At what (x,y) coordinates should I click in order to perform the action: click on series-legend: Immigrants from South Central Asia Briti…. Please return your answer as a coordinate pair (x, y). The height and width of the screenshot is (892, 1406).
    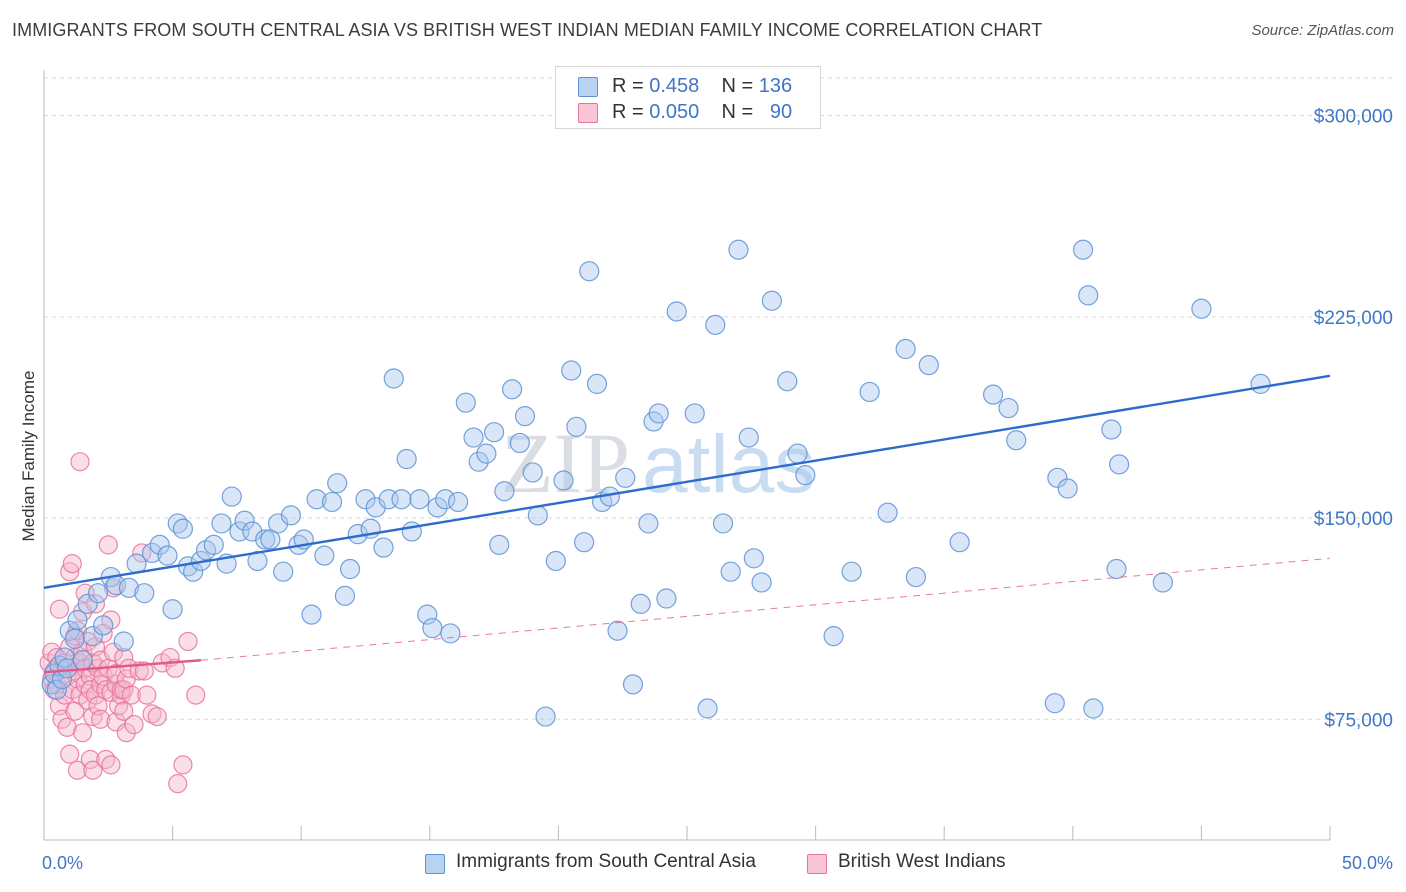
    Looking at the image, I should click on (703, 865).